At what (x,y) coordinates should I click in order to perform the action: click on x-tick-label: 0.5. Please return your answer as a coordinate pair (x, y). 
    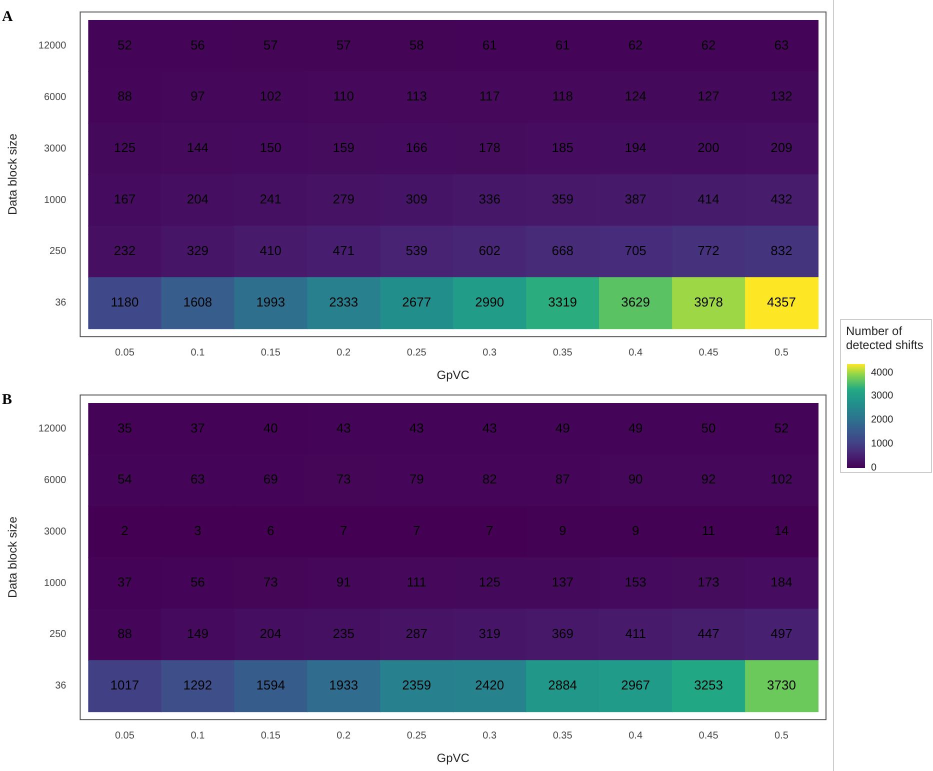
    Looking at the image, I should click on (781, 352).